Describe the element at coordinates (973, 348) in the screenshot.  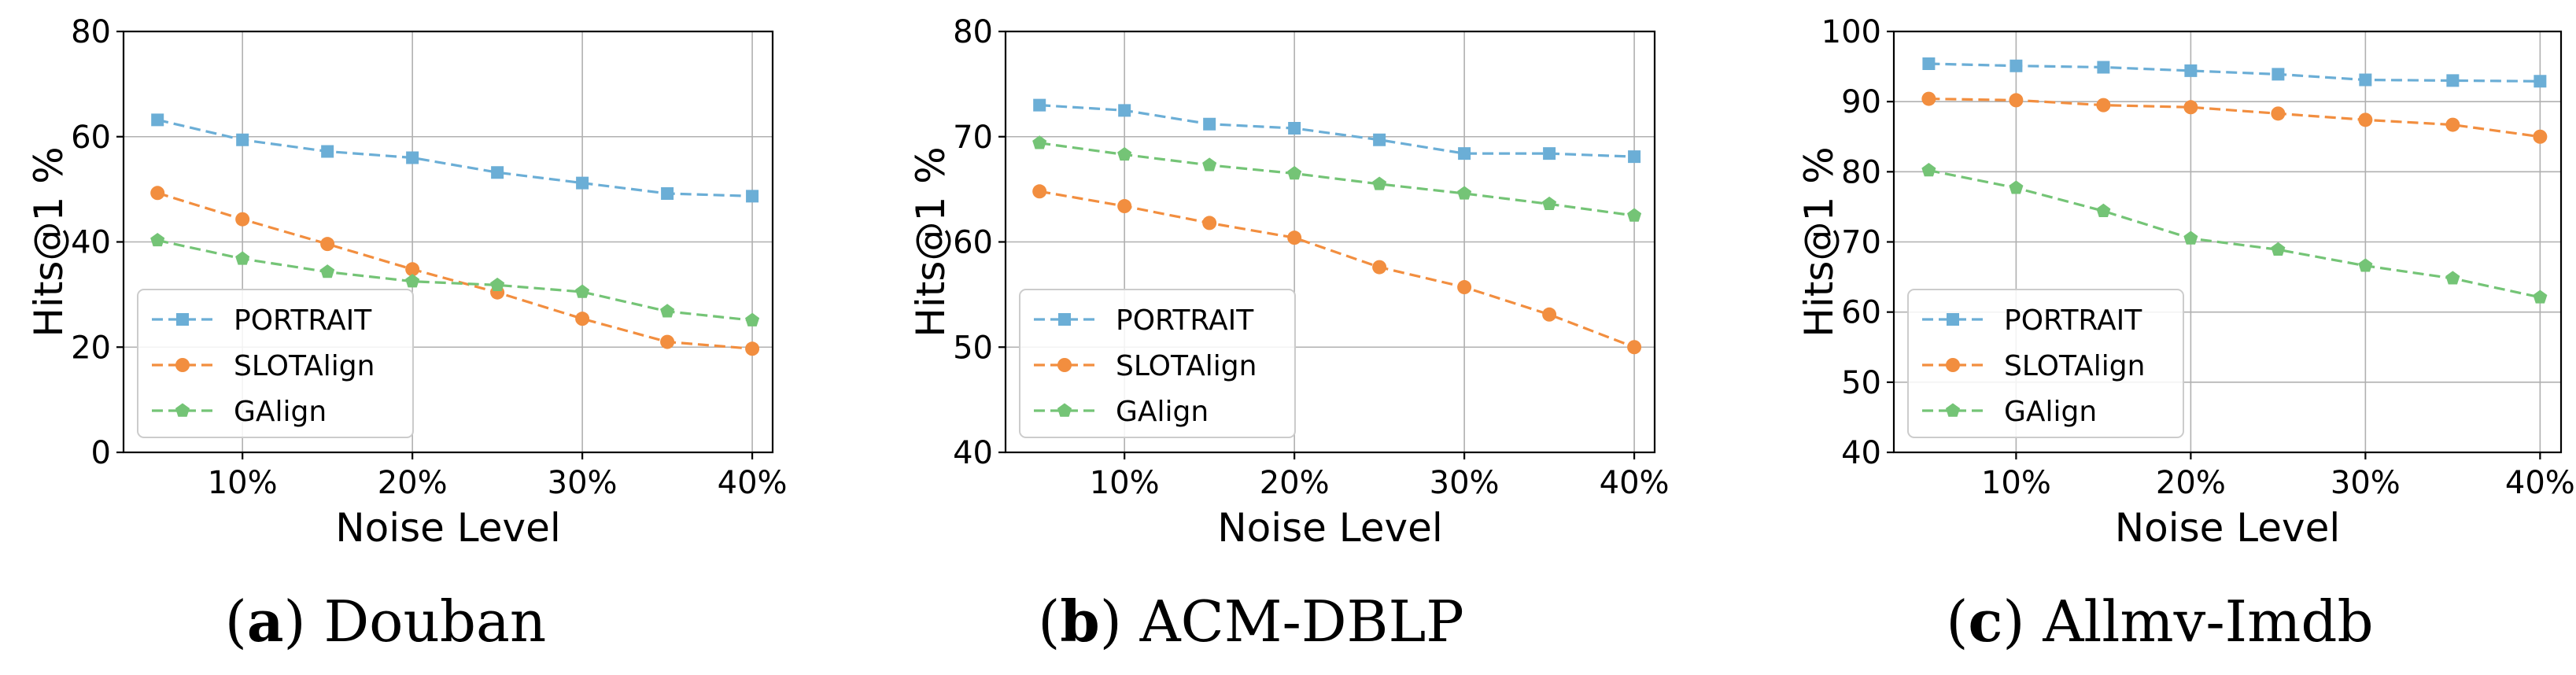
I see `y-tick-label: 50` at that location.